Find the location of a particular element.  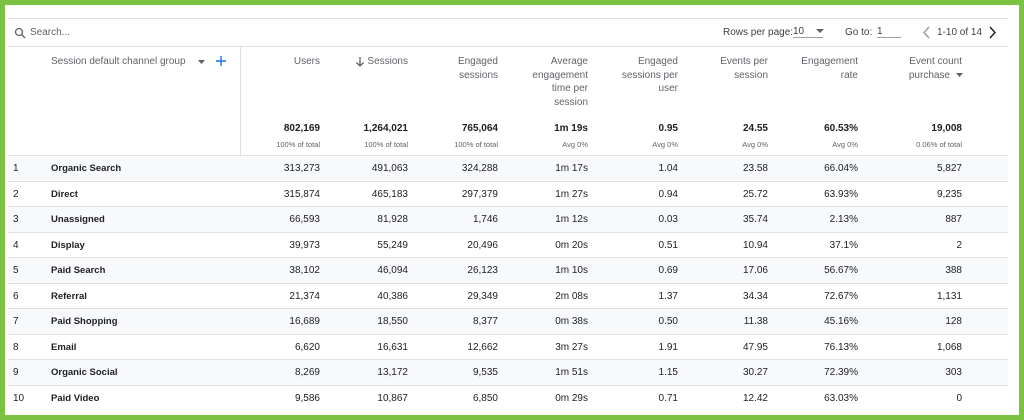

column-sublabel: purchase is located at coordinates (929, 75).